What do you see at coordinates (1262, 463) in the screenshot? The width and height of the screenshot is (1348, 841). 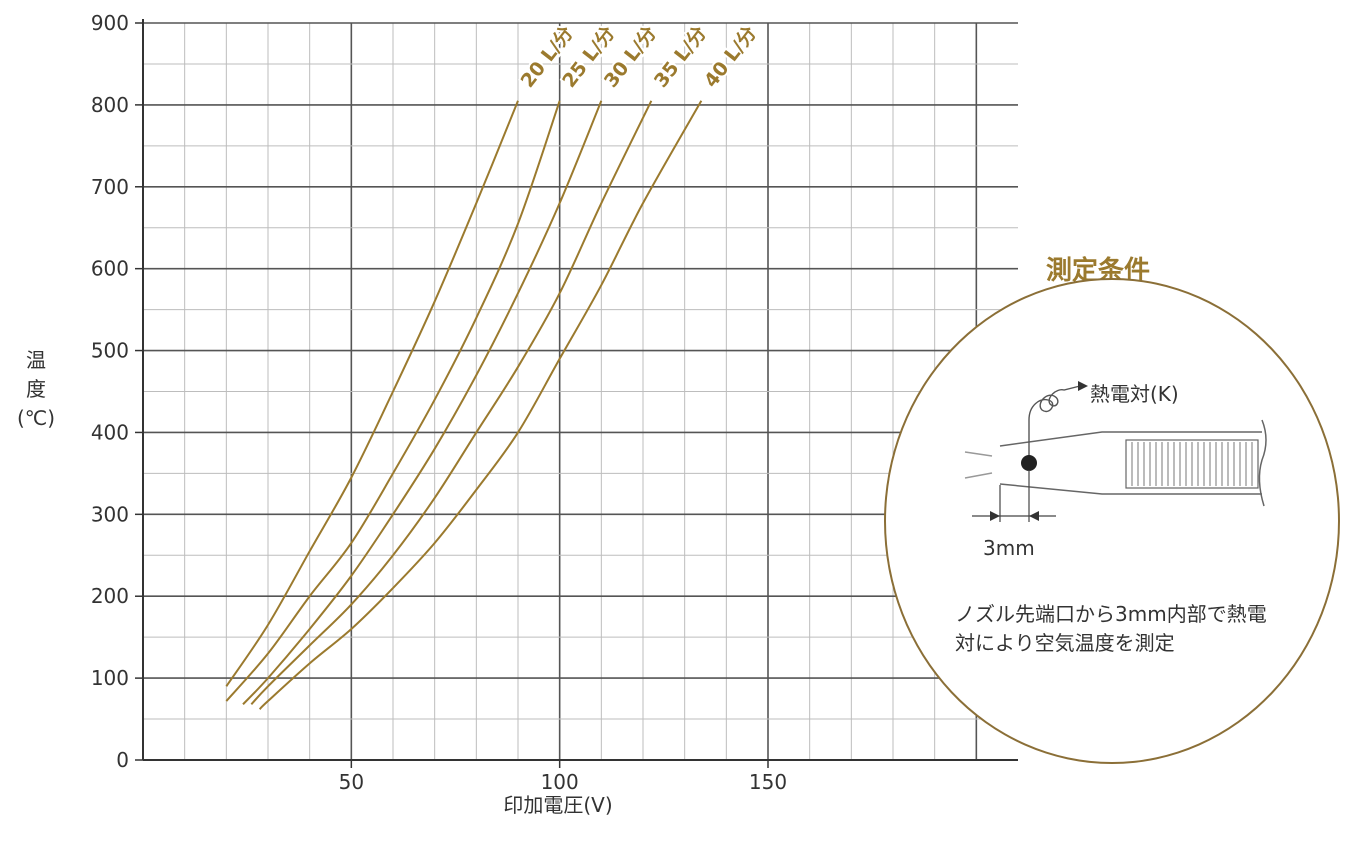 I see `nozzle-end` at bounding box center [1262, 463].